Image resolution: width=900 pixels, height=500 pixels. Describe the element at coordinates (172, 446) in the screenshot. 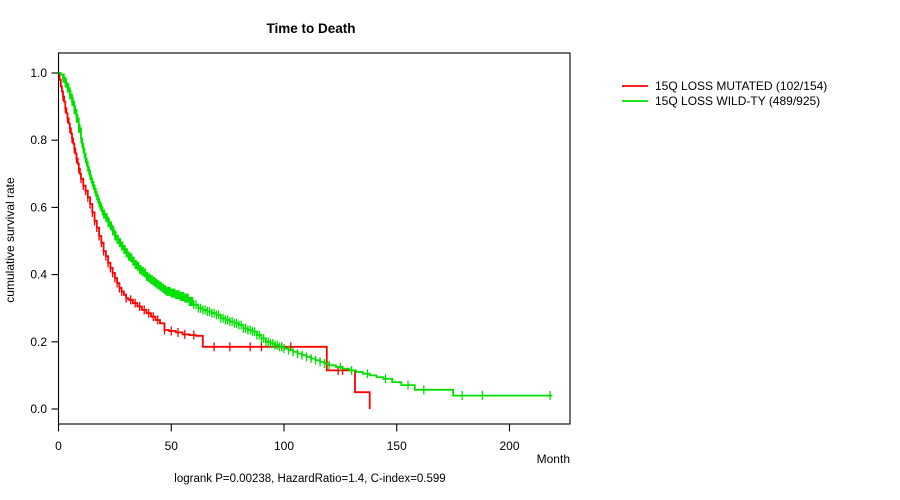

I see `x-tick-label: 50` at that location.